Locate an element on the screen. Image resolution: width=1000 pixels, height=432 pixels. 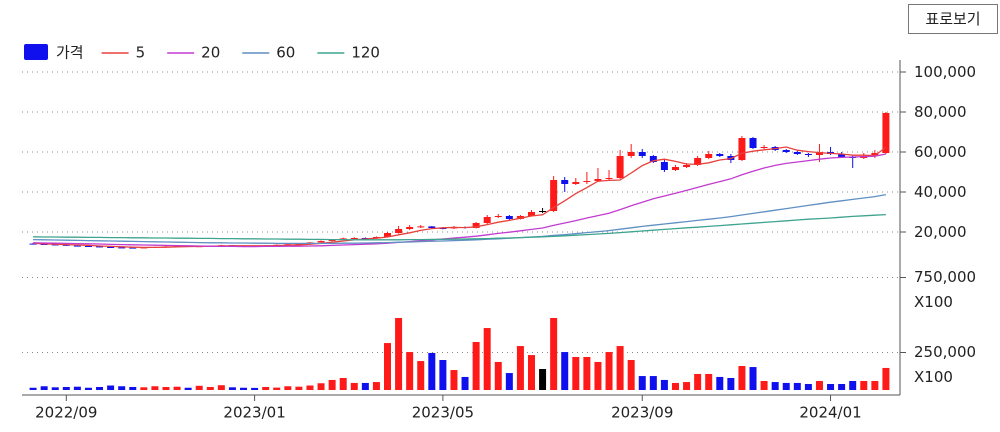
legend-label: 120 is located at coordinates (365, 53).